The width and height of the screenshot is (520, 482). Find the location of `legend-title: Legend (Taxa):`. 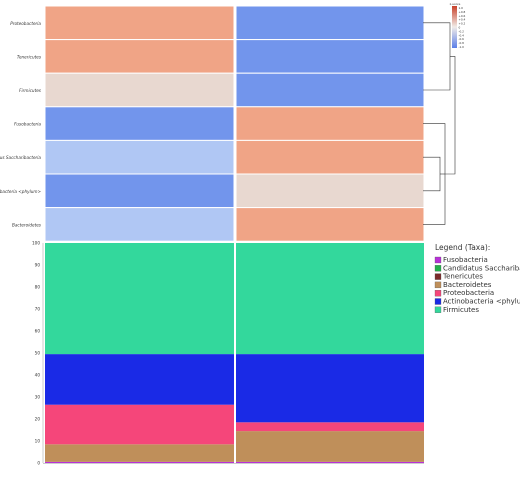

legend-title: Legend (Taxa): is located at coordinates (462, 247).